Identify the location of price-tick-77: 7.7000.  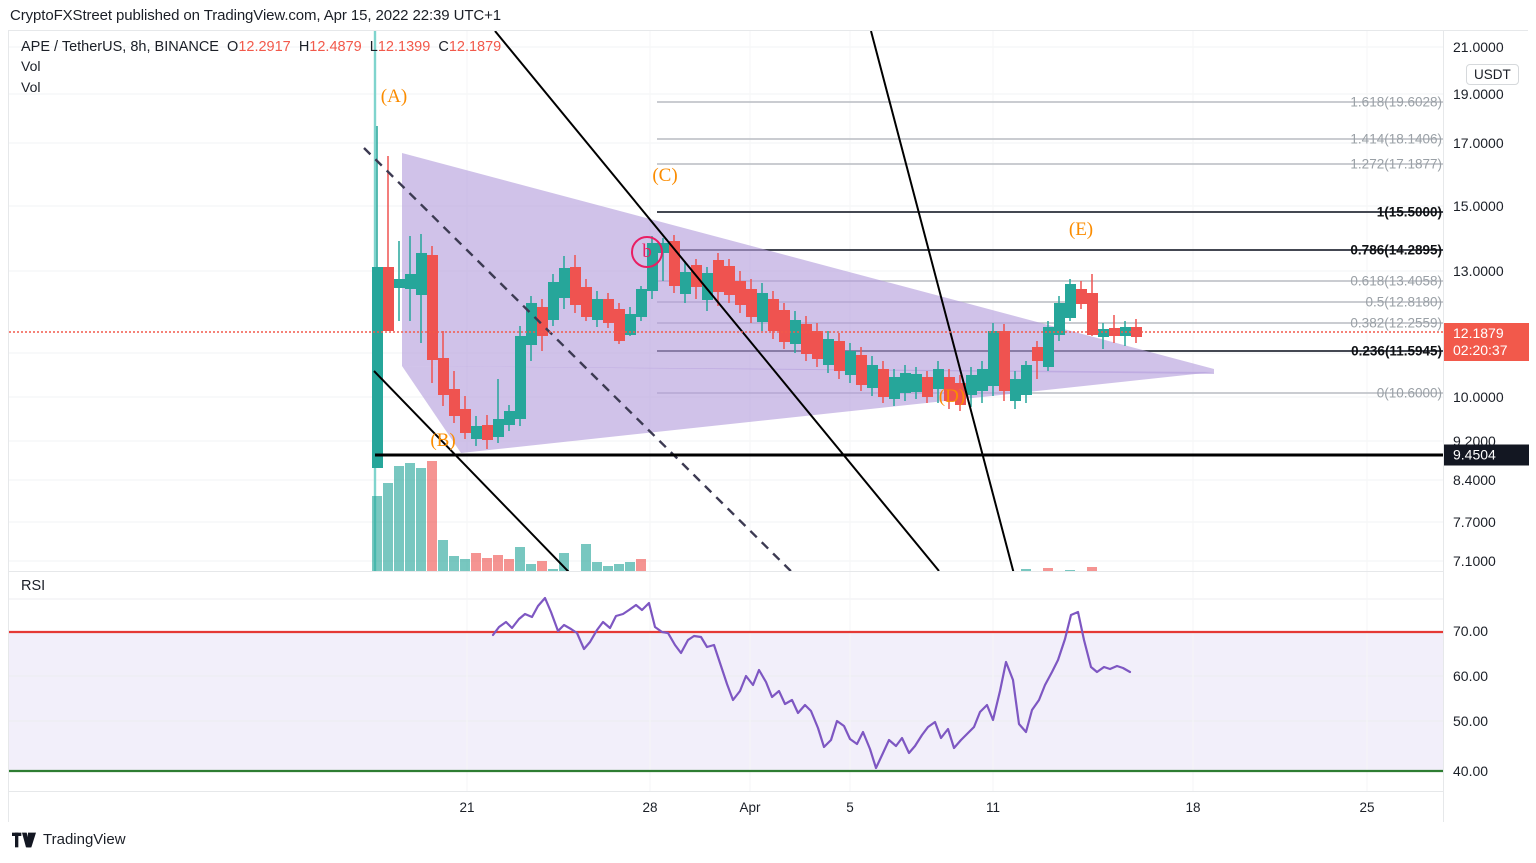
(1474, 522).